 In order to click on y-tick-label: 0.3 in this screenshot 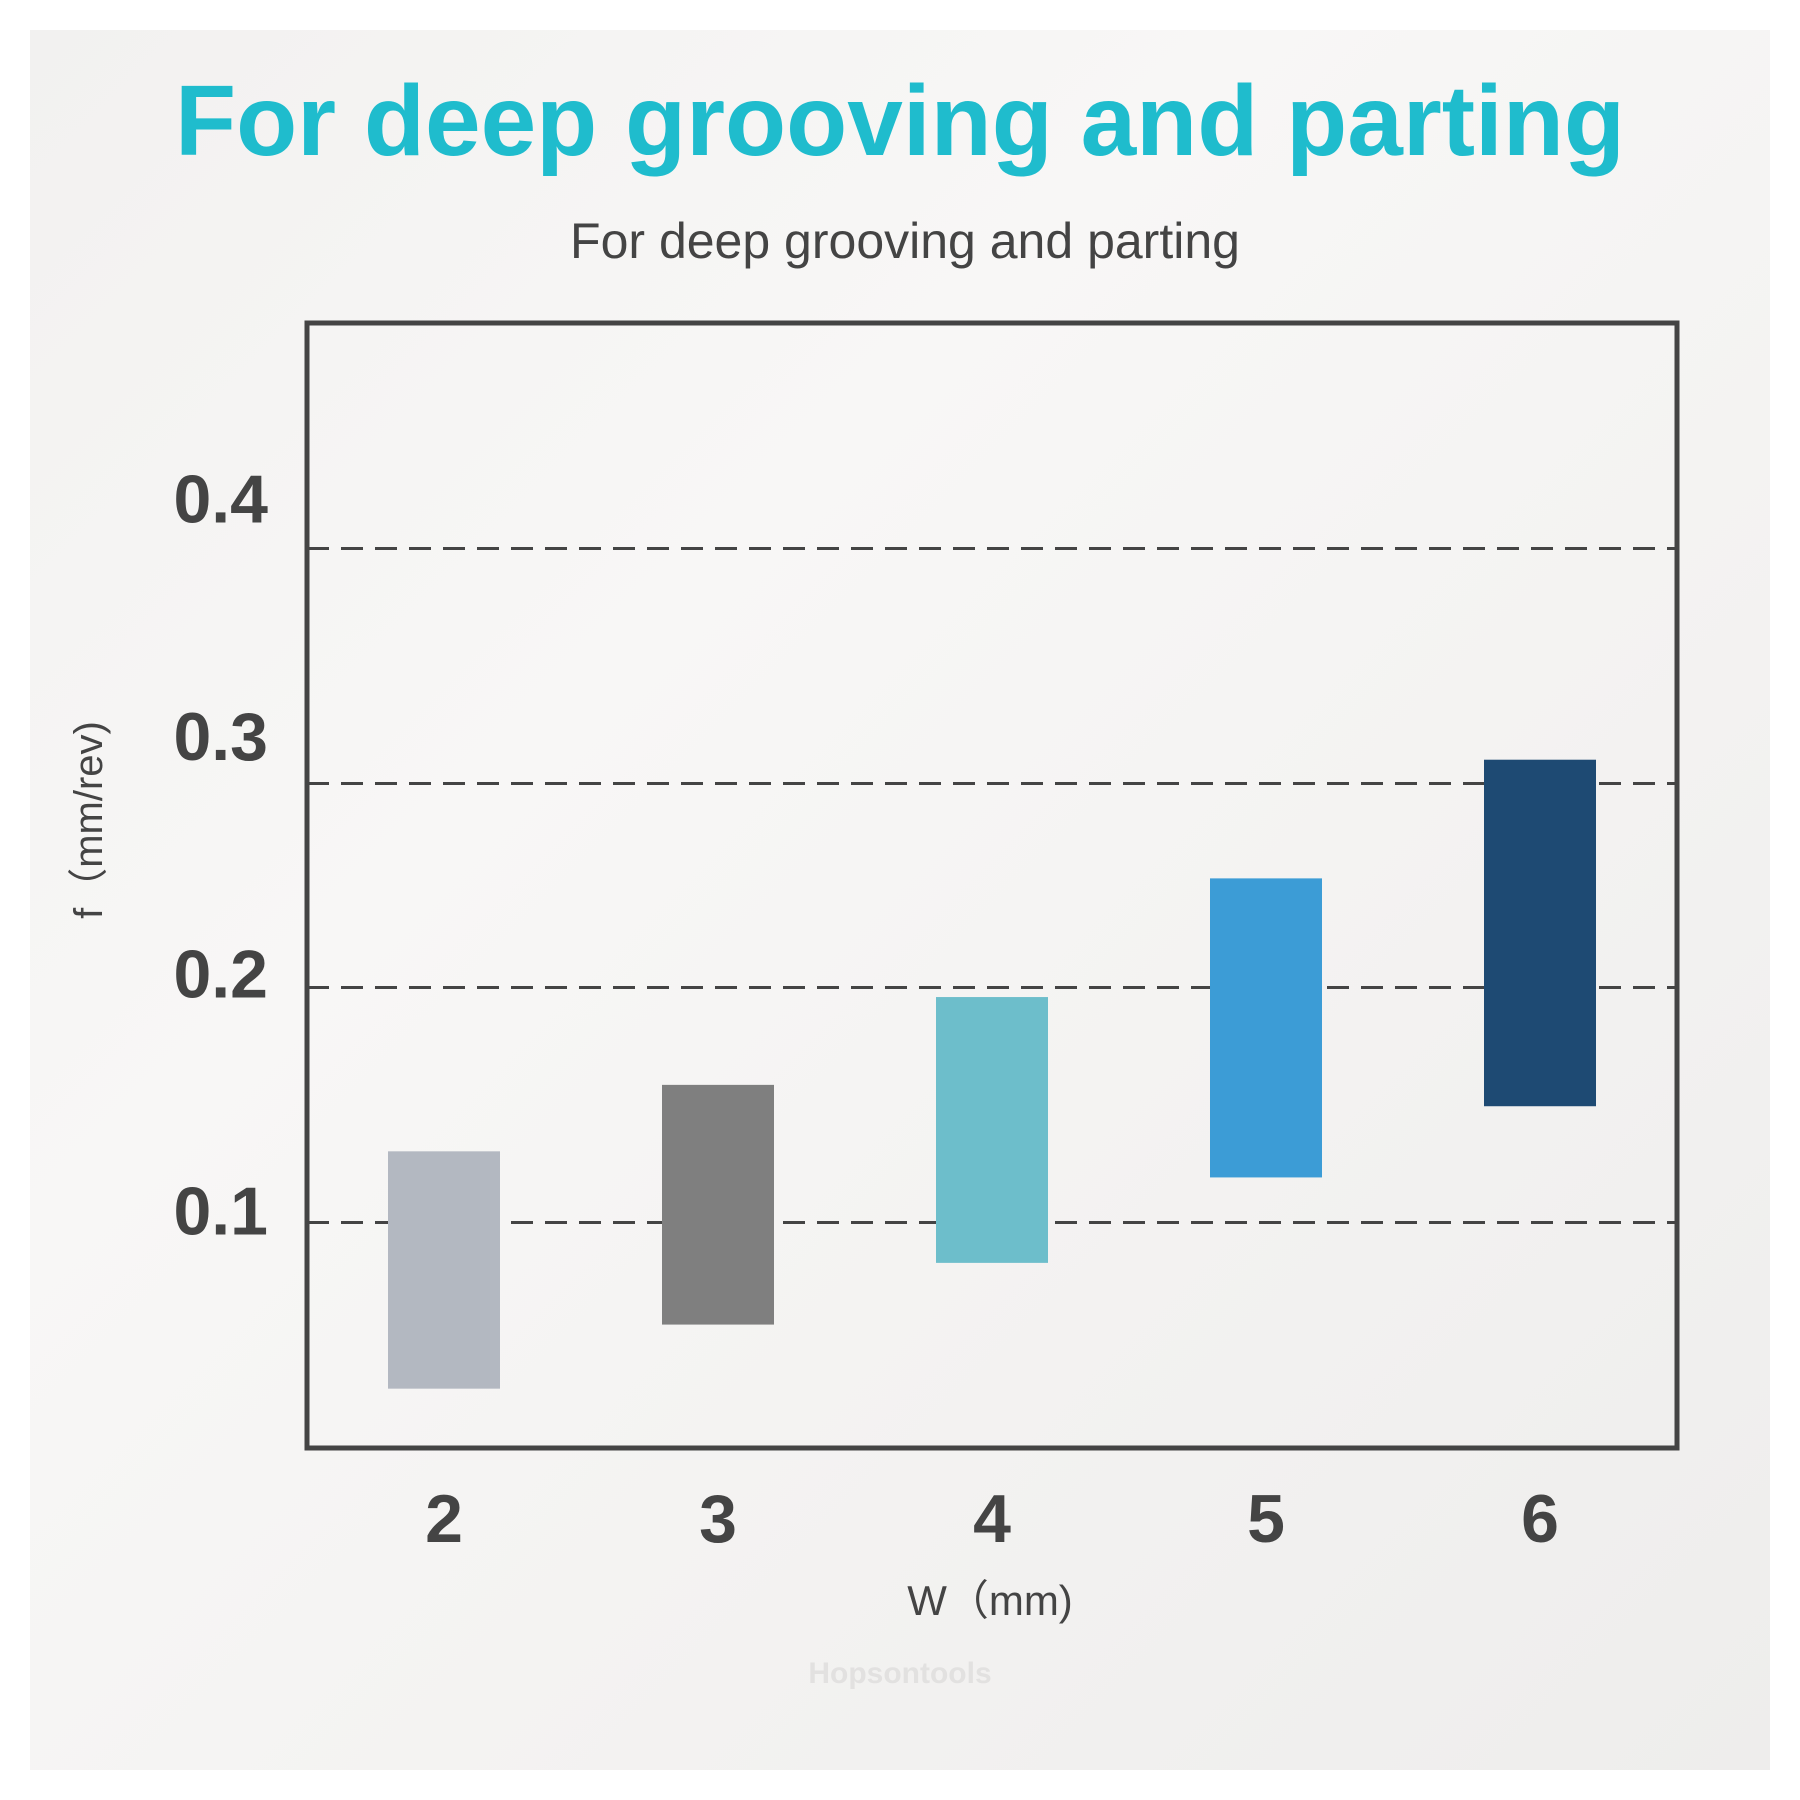, I will do `click(220, 737)`.